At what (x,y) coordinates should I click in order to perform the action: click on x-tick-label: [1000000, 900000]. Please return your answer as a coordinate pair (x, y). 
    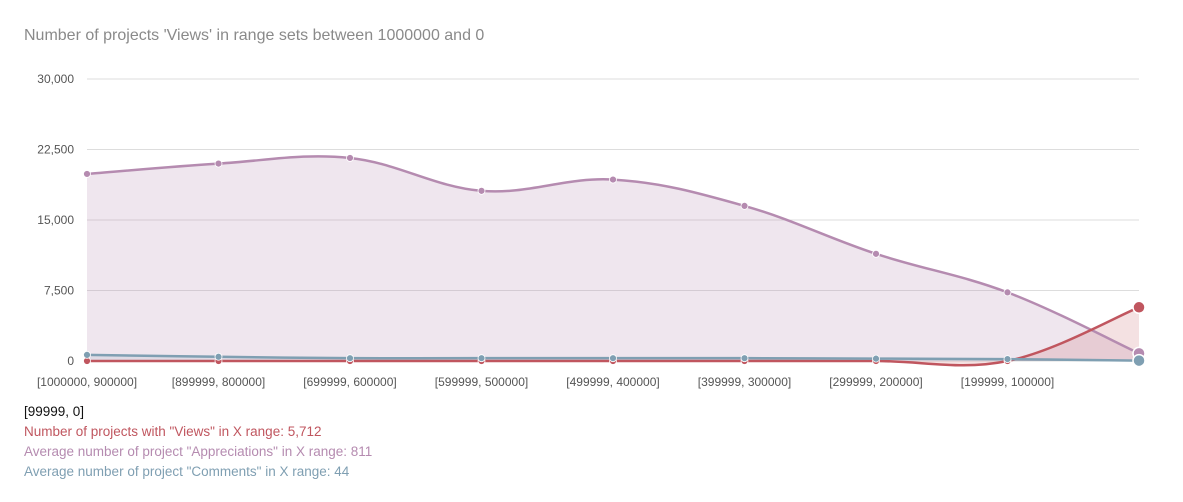
    Looking at the image, I should click on (87, 382).